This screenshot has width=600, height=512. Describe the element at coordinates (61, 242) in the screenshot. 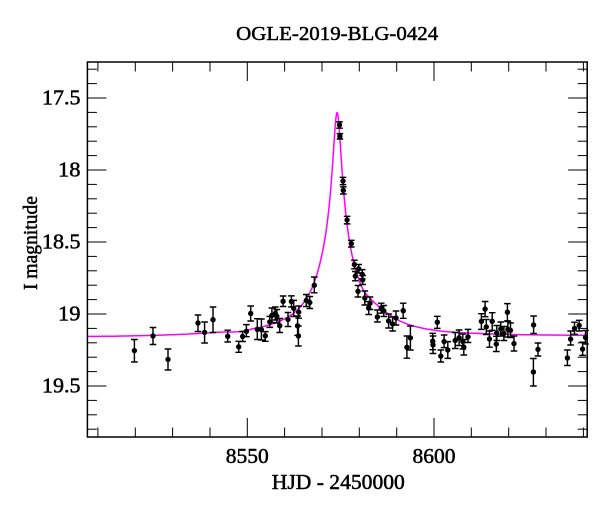

I see `svg-text: 18.5` at that location.